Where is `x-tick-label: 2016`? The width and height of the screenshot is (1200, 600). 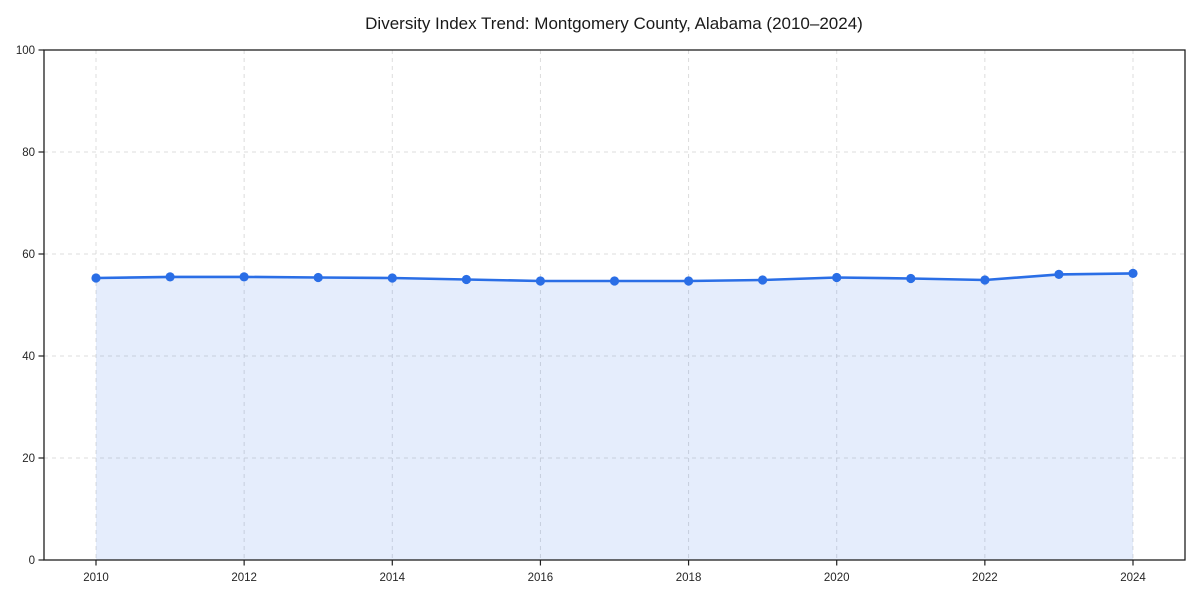
x-tick-label: 2016 is located at coordinates (541, 578).